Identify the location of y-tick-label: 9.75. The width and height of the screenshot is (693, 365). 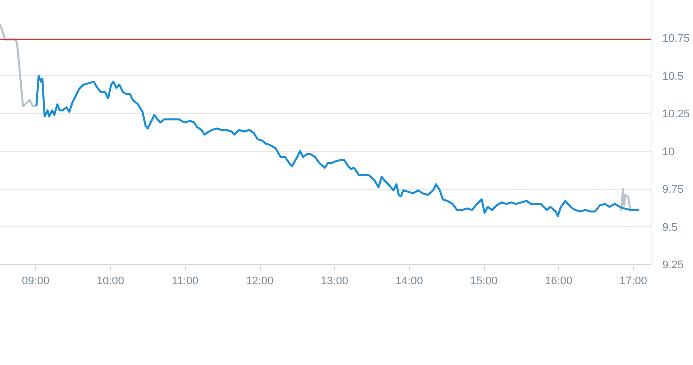
(673, 190).